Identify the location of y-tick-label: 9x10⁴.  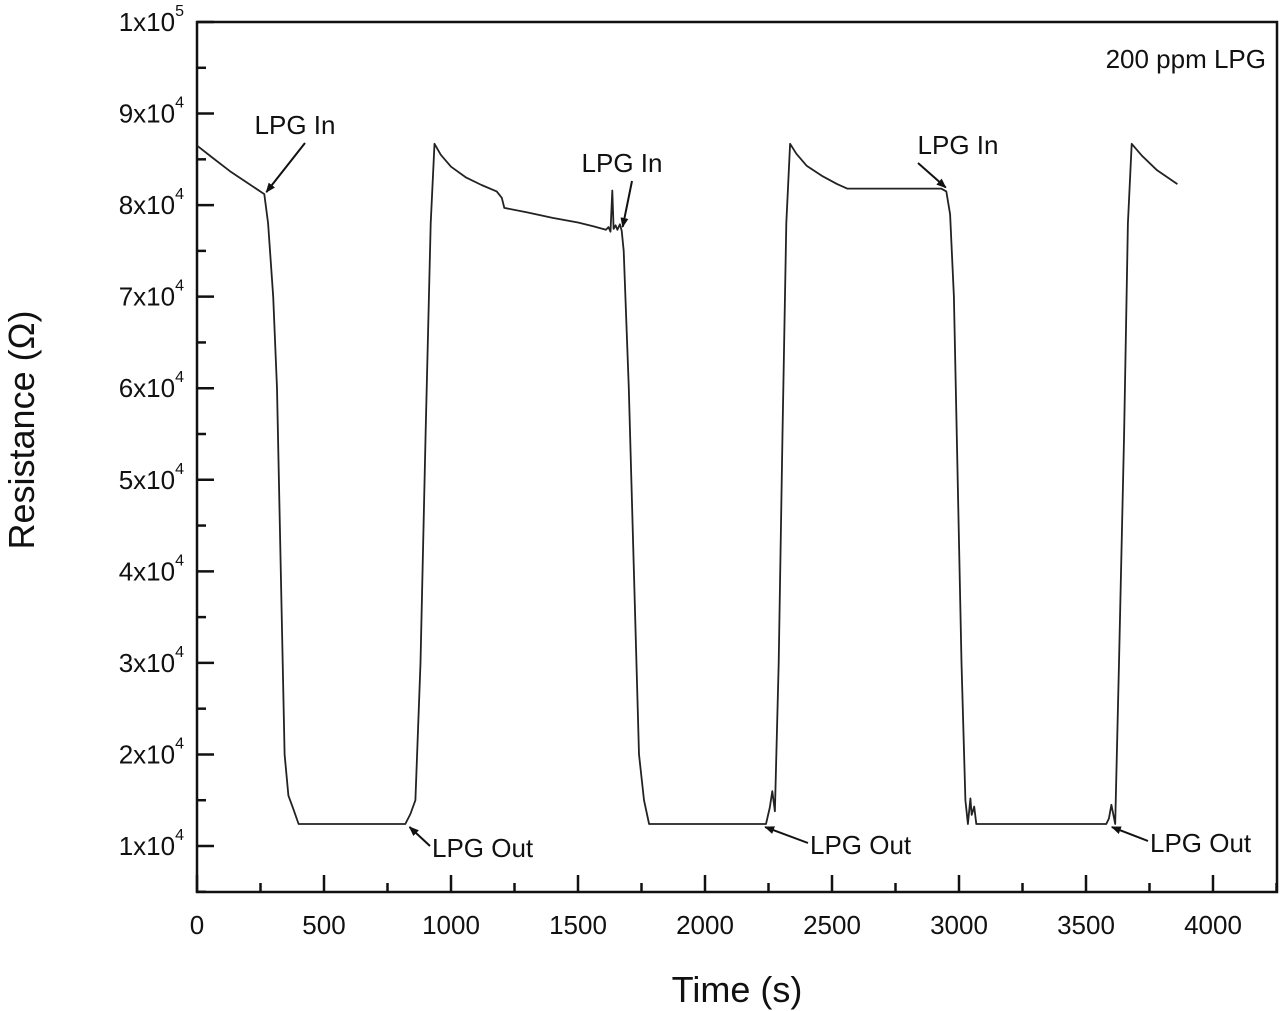
(151, 112).